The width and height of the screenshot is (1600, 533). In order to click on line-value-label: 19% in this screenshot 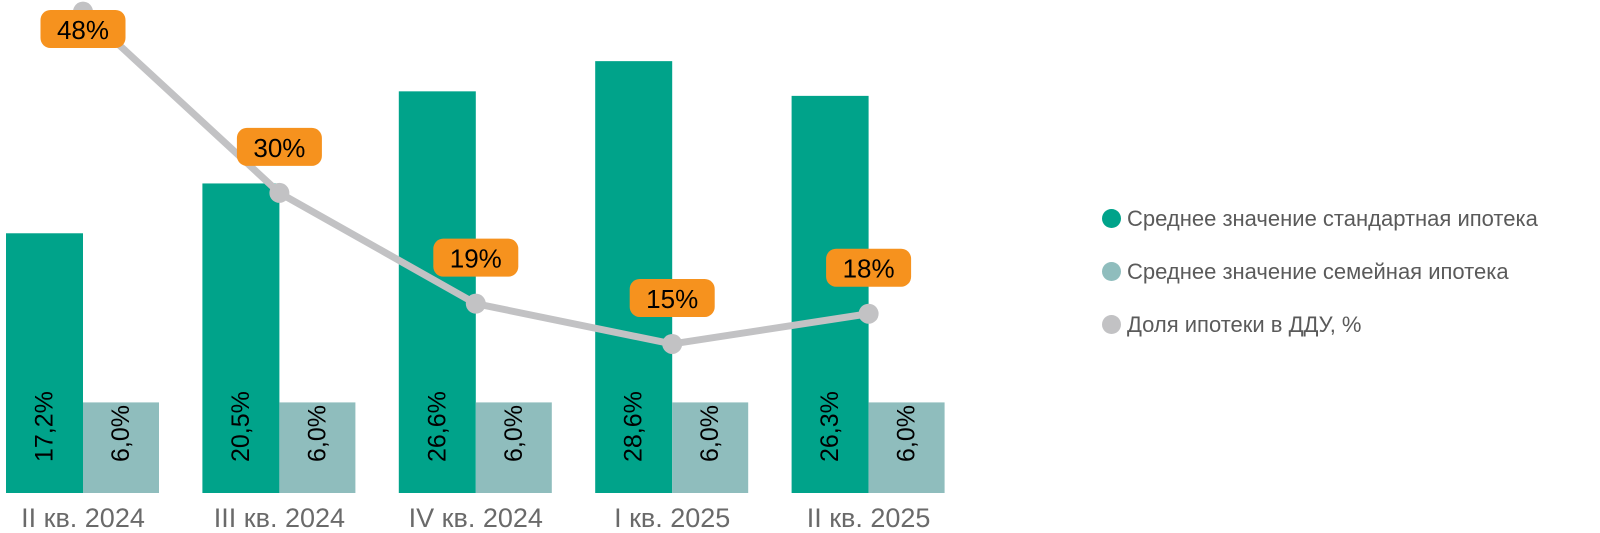, I will do `click(476, 259)`.